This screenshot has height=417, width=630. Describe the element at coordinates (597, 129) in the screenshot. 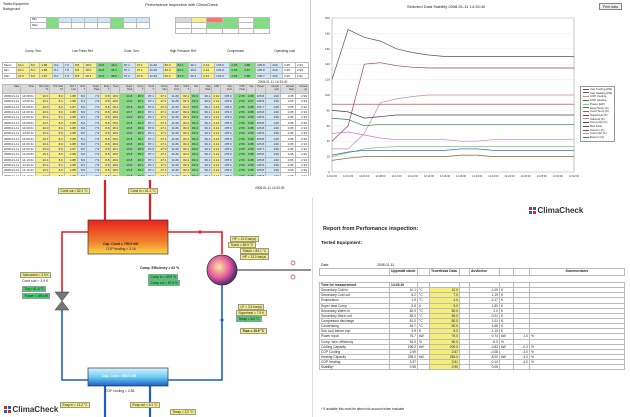

I see `legend-label: Cond In (C)` at that location.